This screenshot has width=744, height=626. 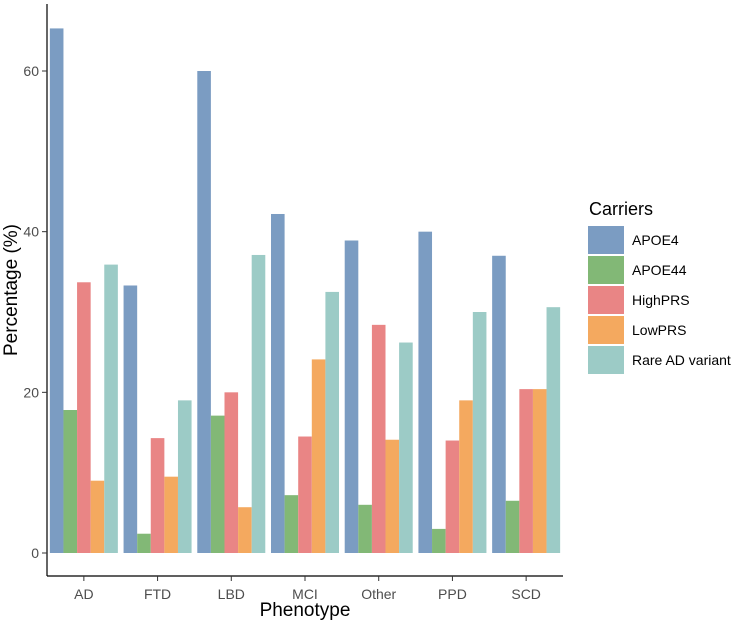 What do you see at coordinates (97, 516) in the screenshot?
I see `bar-ad-lowprs` at bounding box center [97, 516].